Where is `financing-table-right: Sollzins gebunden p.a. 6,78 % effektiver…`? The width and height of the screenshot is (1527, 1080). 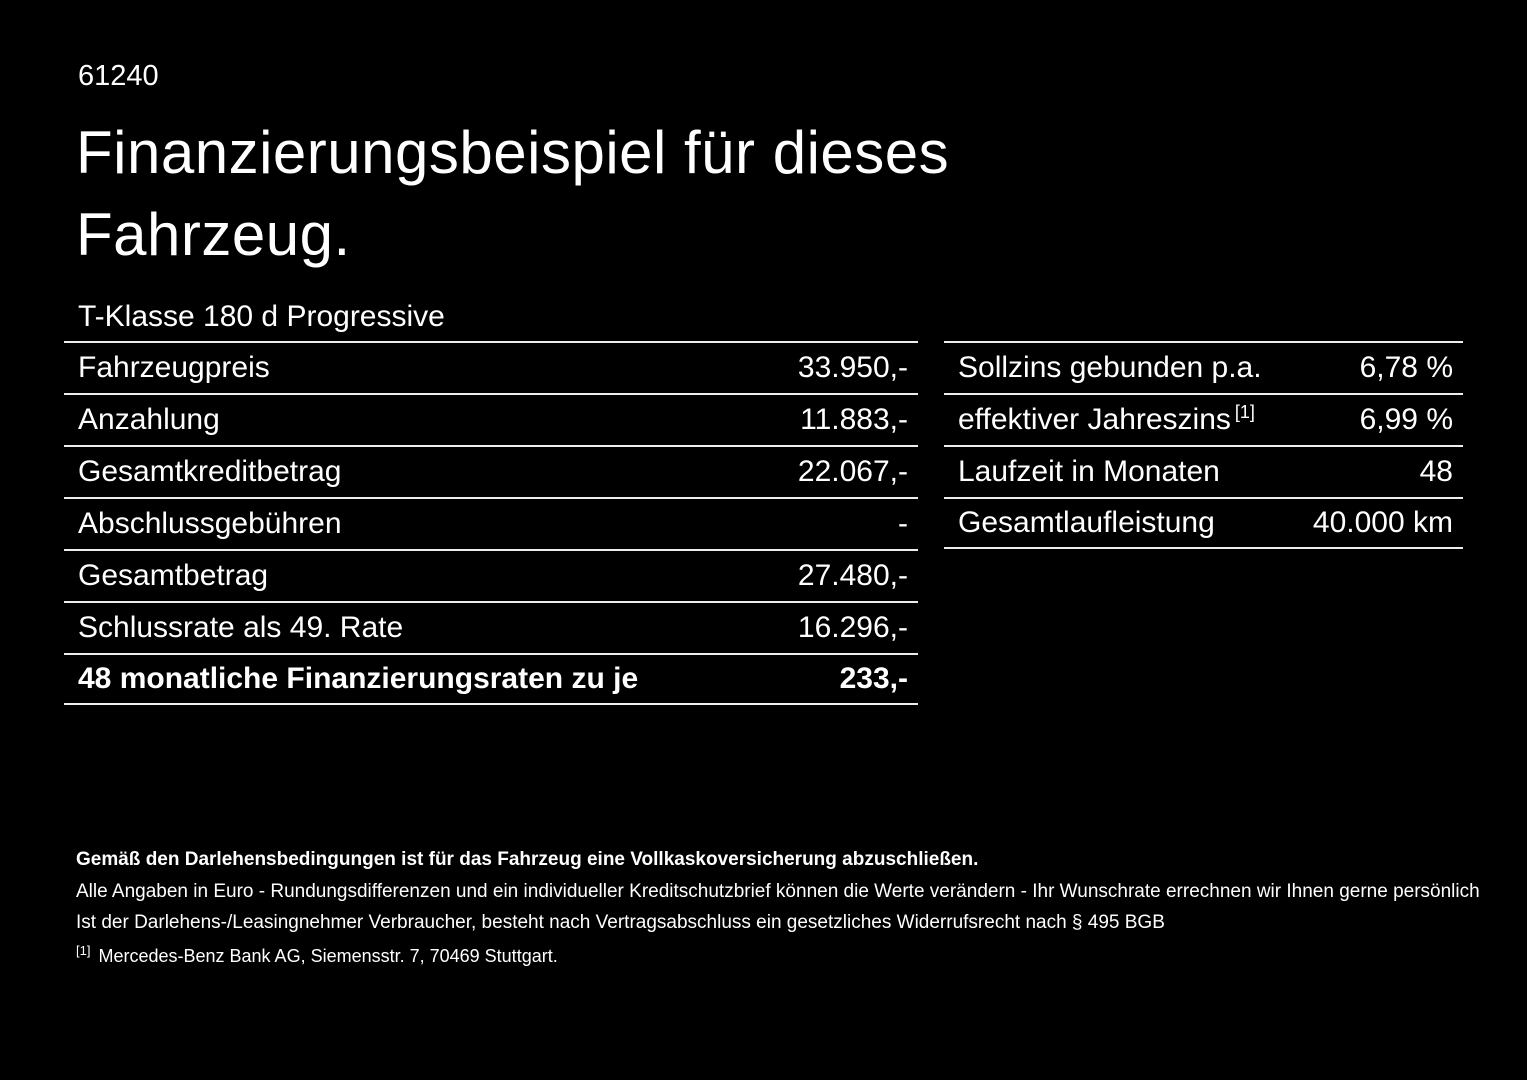
financing-table-right: Sollzins gebunden p.a. 6,78 % effektiver… is located at coordinates (1203, 445).